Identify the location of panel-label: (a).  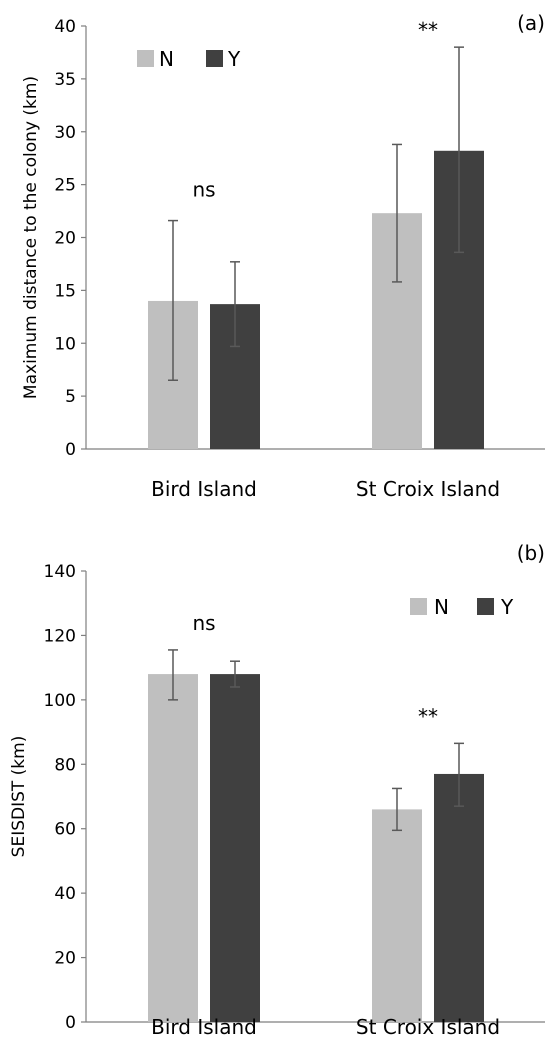
(531, 23).